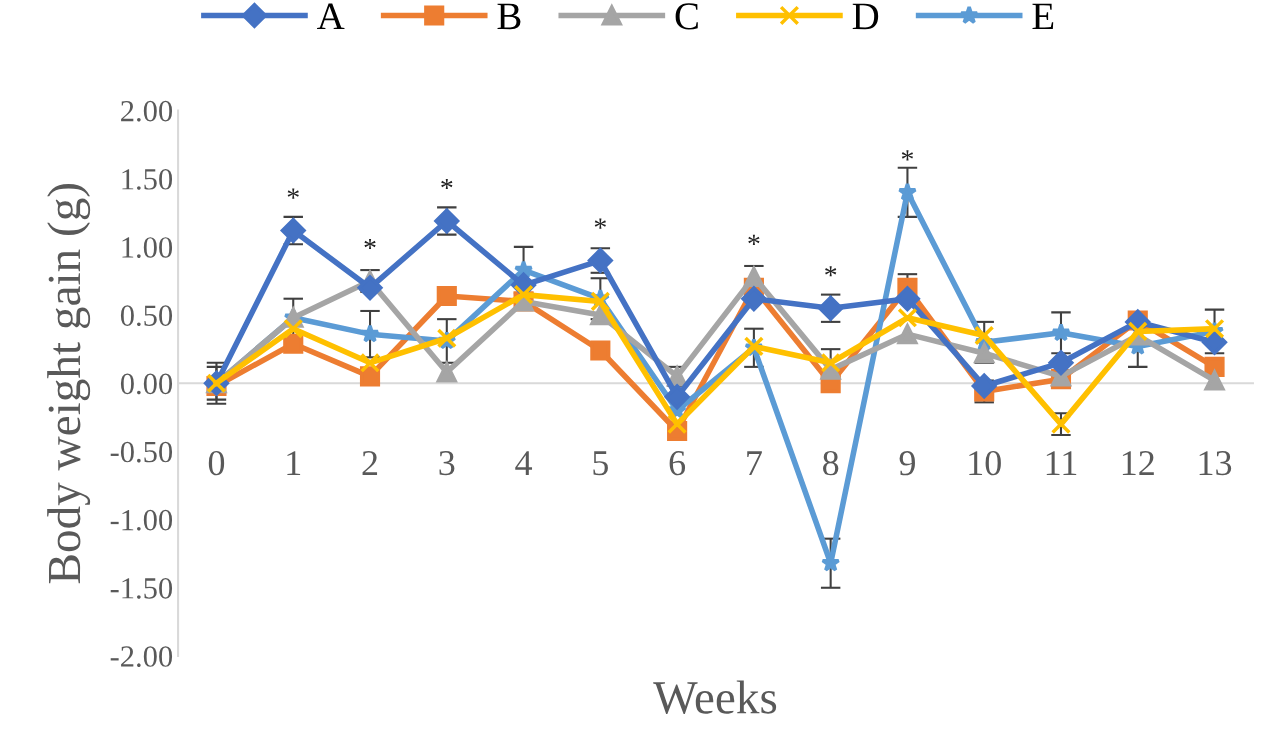  What do you see at coordinates (865, 16) in the screenshot?
I see `legend-label: D` at bounding box center [865, 16].